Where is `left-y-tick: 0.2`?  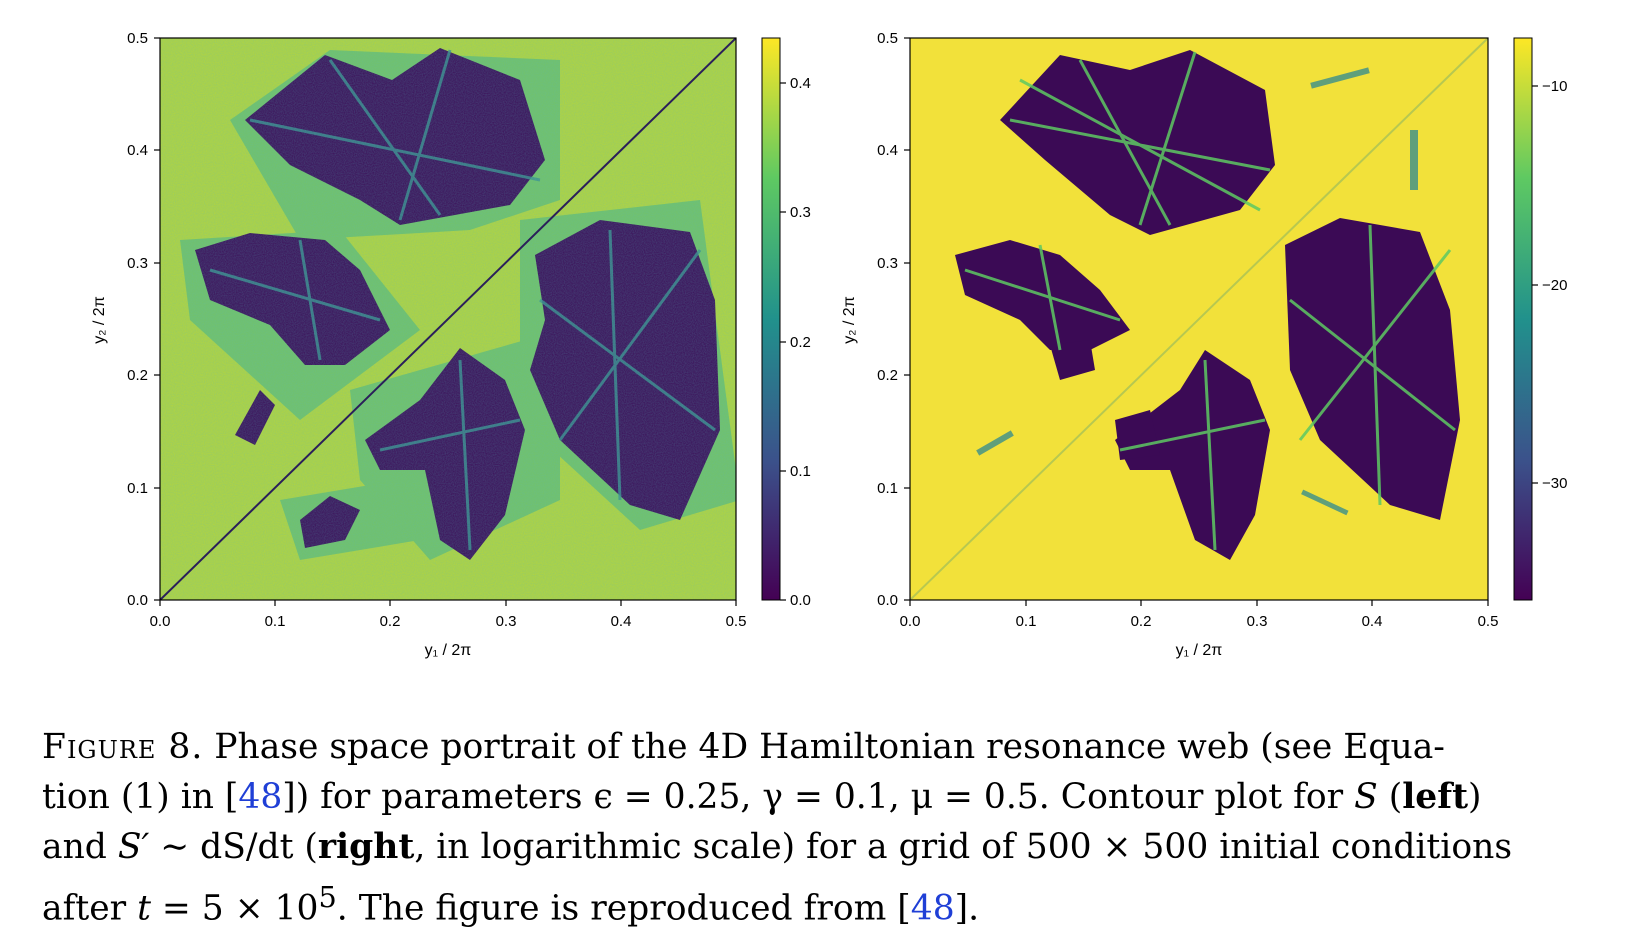 left-y-tick: 0.2 is located at coordinates (137, 375).